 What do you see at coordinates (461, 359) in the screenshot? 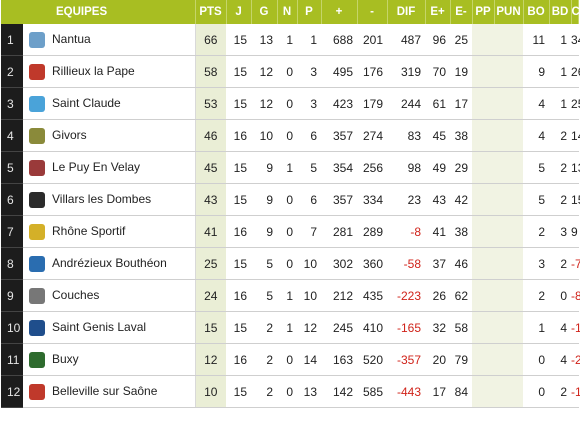
I see `e-minus-cell: 79` at bounding box center [461, 359].